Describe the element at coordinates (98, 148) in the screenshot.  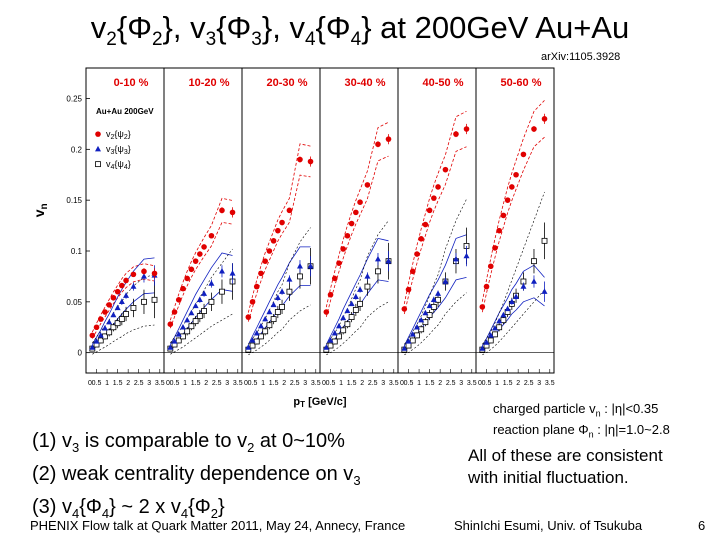
I see `legend-v3-marker` at that location.